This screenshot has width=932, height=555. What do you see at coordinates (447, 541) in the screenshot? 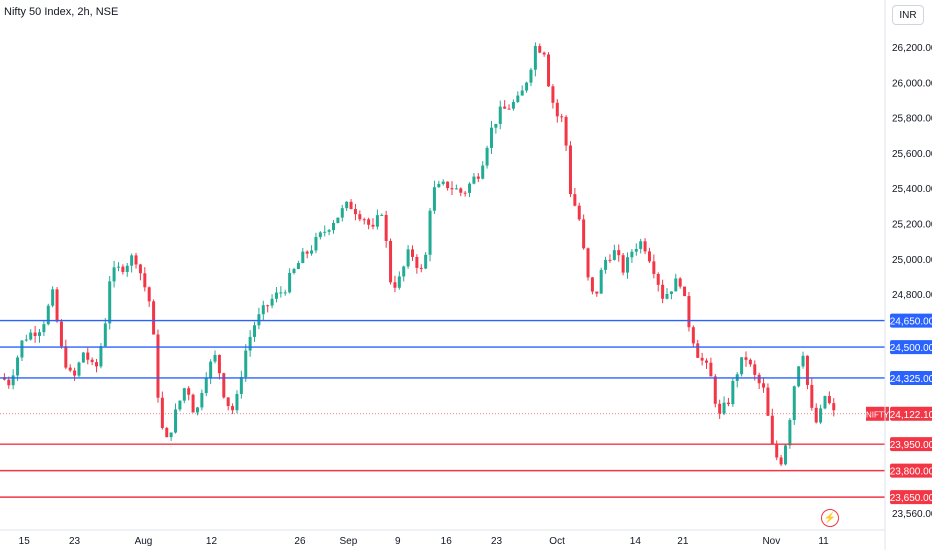
I see `x-tick-label: 16` at bounding box center [447, 541].